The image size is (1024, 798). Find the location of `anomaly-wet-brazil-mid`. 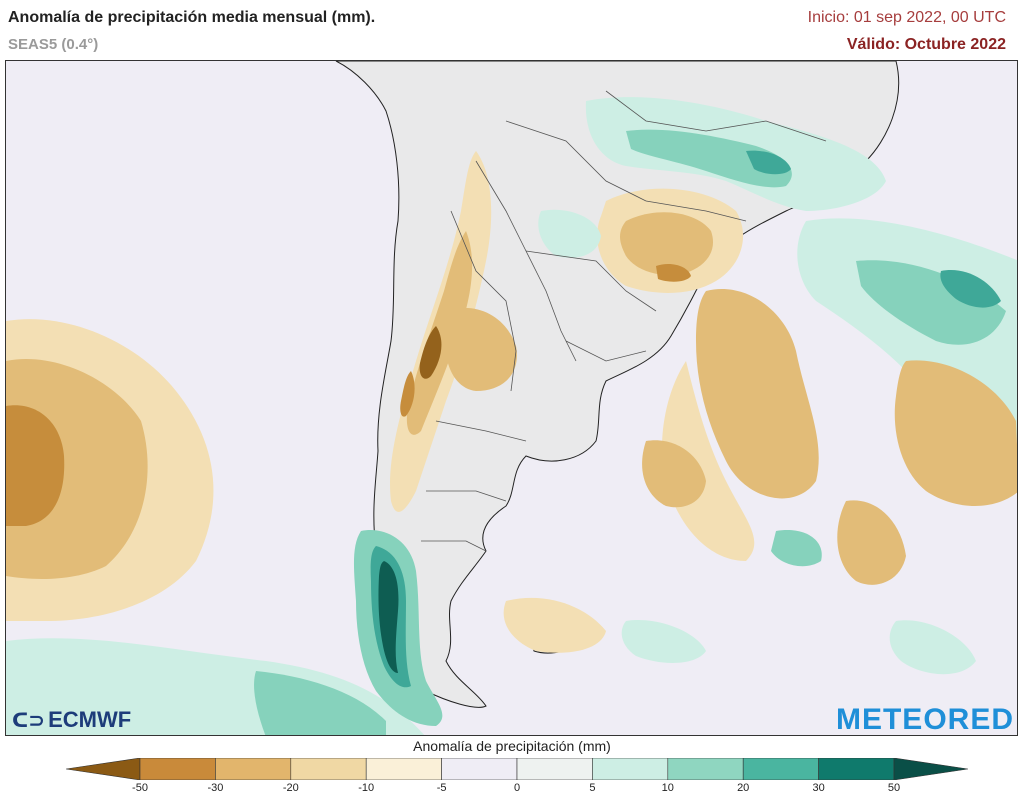

anomaly-wet-brazil-mid is located at coordinates (709, 158).